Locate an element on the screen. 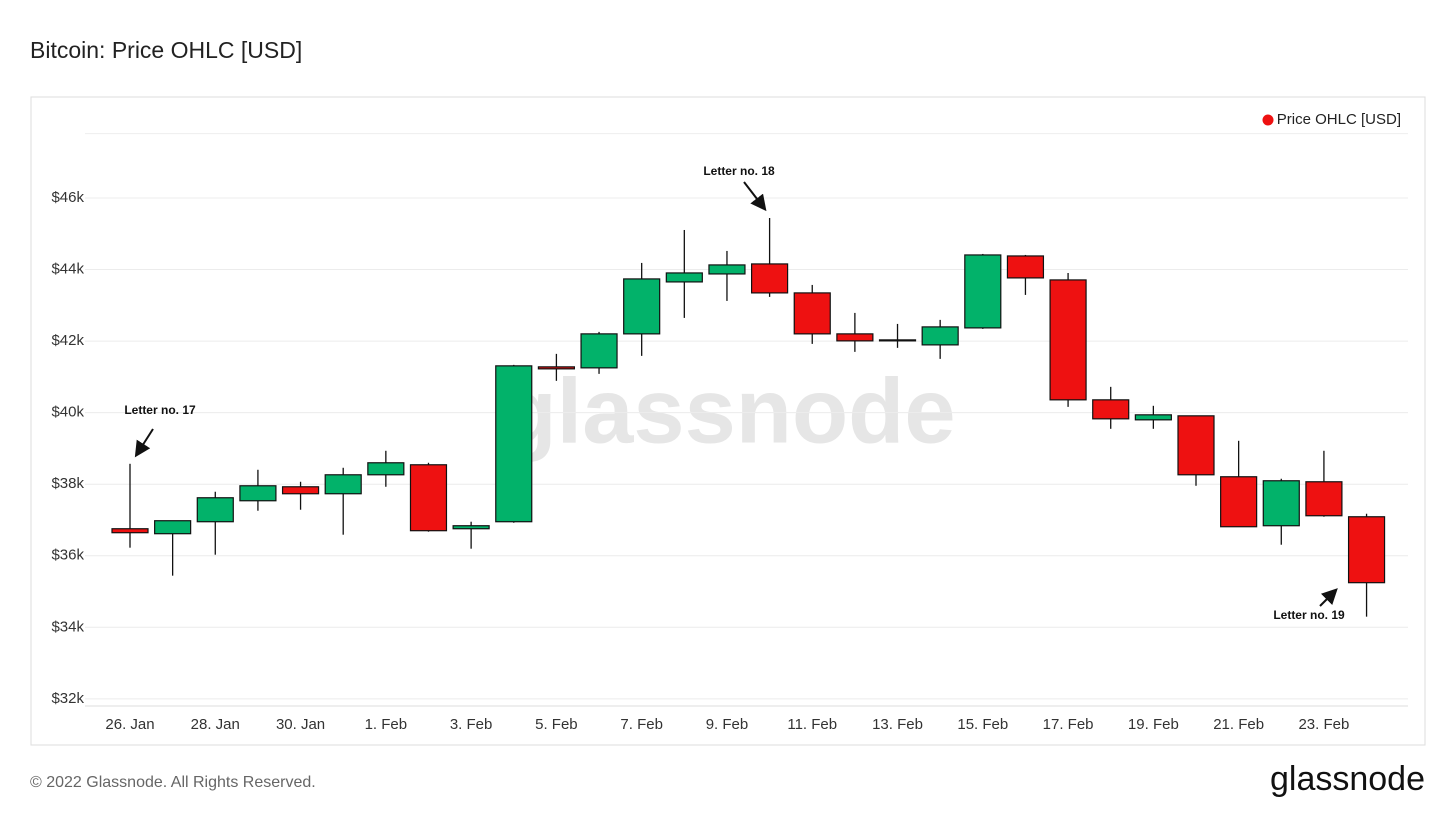 The height and width of the screenshot is (824, 1456). watermark: glassnode is located at coordinates (727, 411).